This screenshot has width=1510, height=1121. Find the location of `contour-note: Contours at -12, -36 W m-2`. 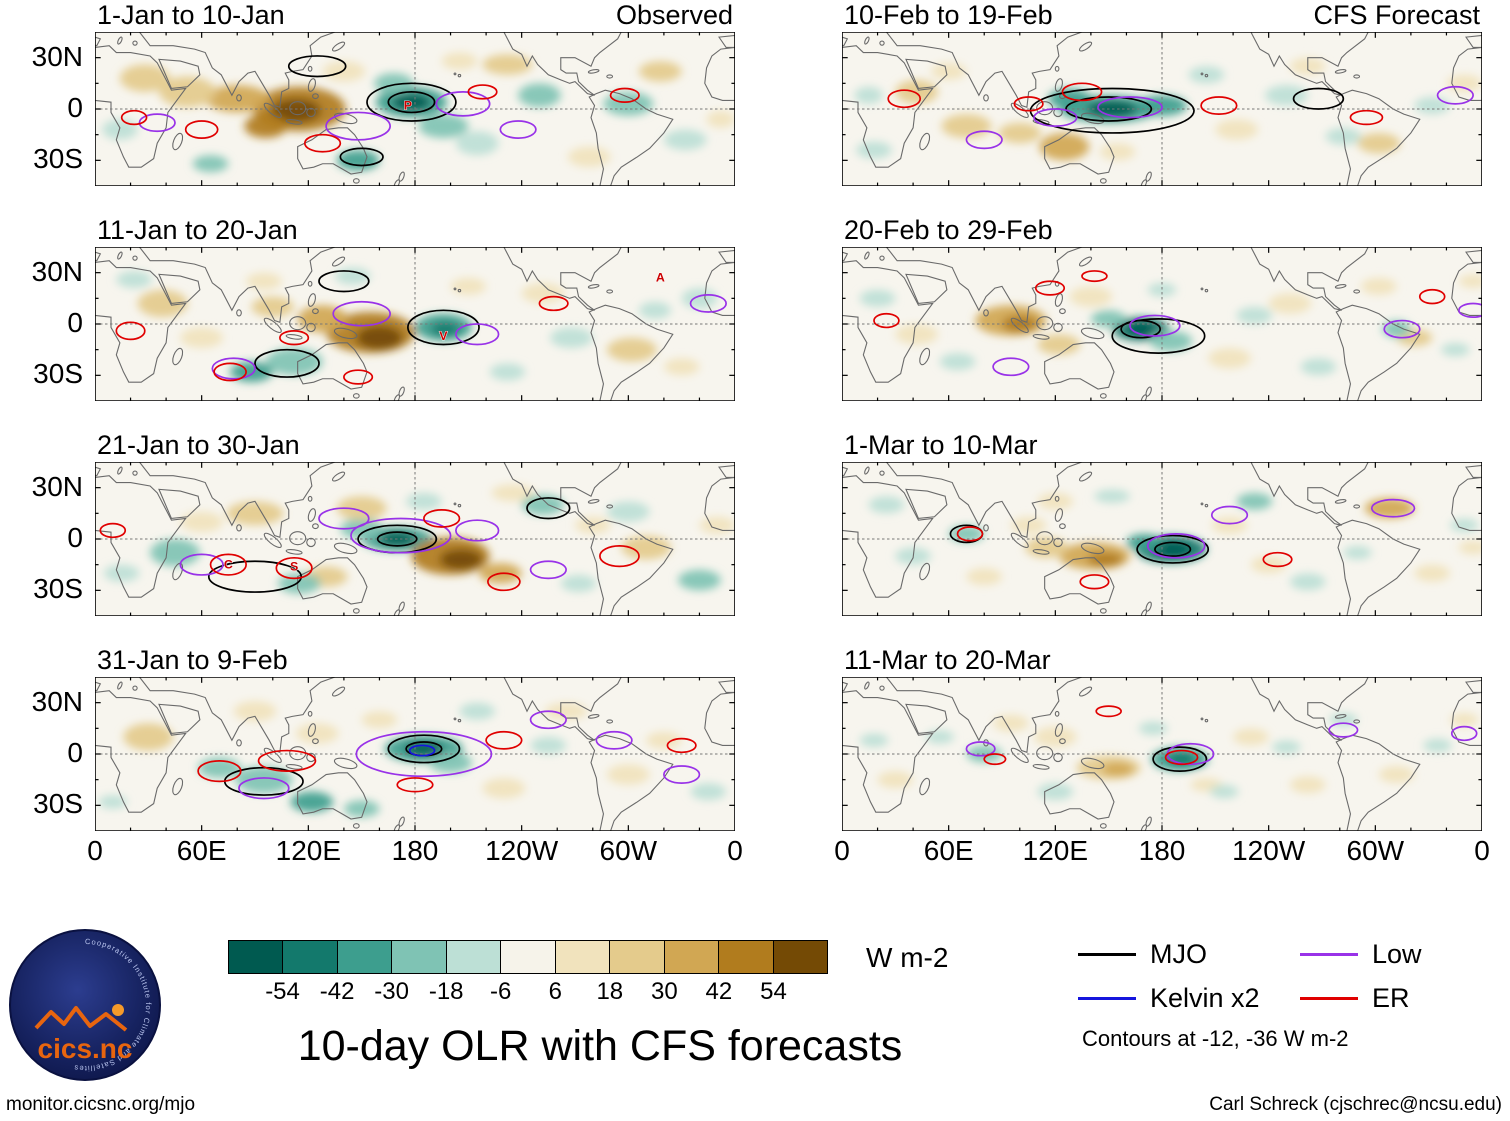

contour-note: Contours at -12, -36 W m-2 is located at coordinates (1215, 1038).